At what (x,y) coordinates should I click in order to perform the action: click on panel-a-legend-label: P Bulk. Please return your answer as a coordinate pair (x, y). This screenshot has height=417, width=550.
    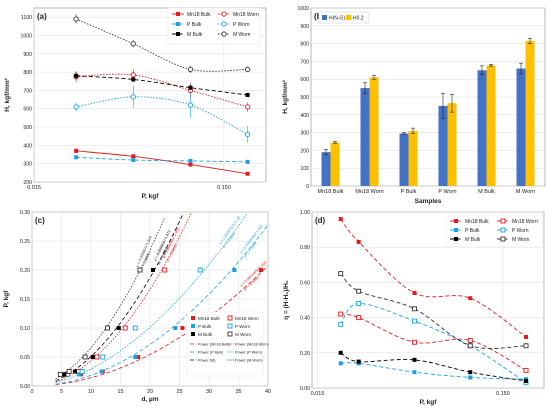
    Looking at the image, I should click on (194, 25).